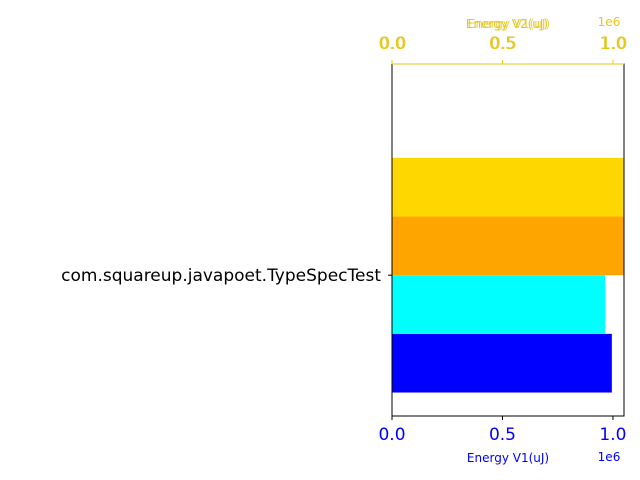  I want to click on top-axis: 0.00.0 0.50.5 1.01.0, so click(502, 49).